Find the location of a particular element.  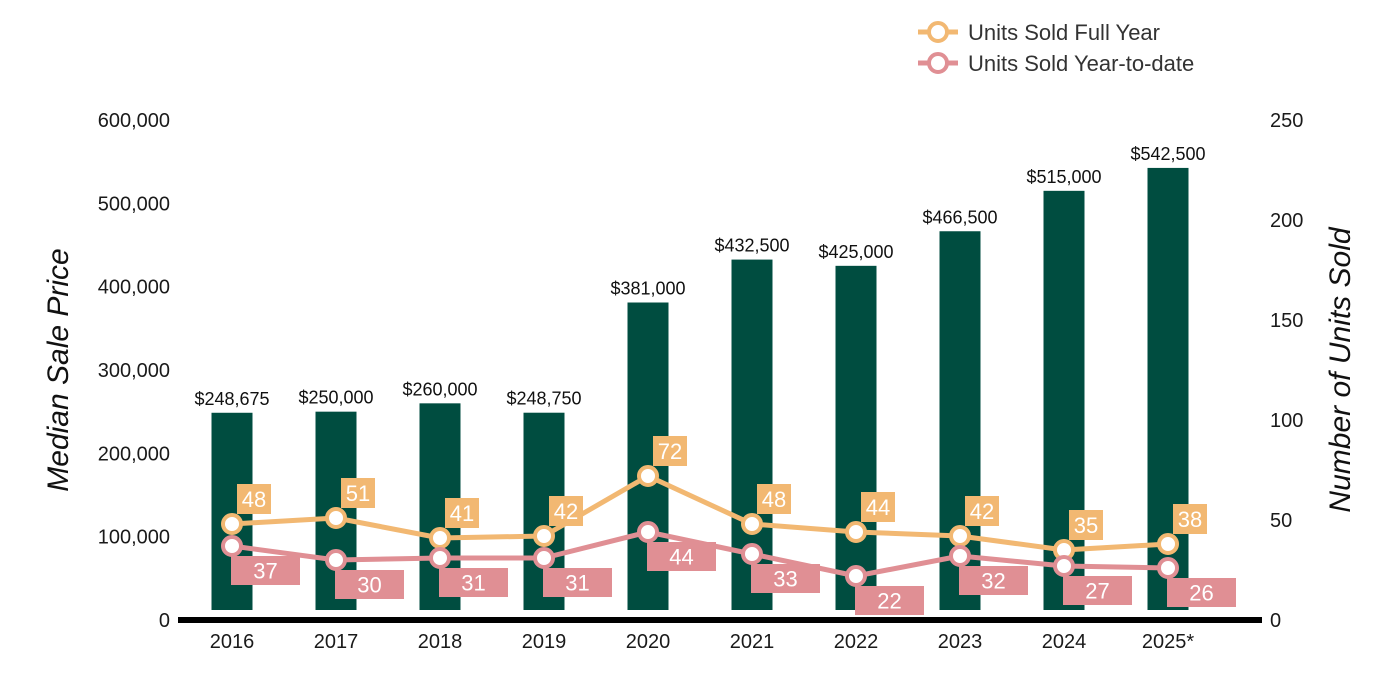

left-tick-label: 600,000 is located at coordinates (134, 121).